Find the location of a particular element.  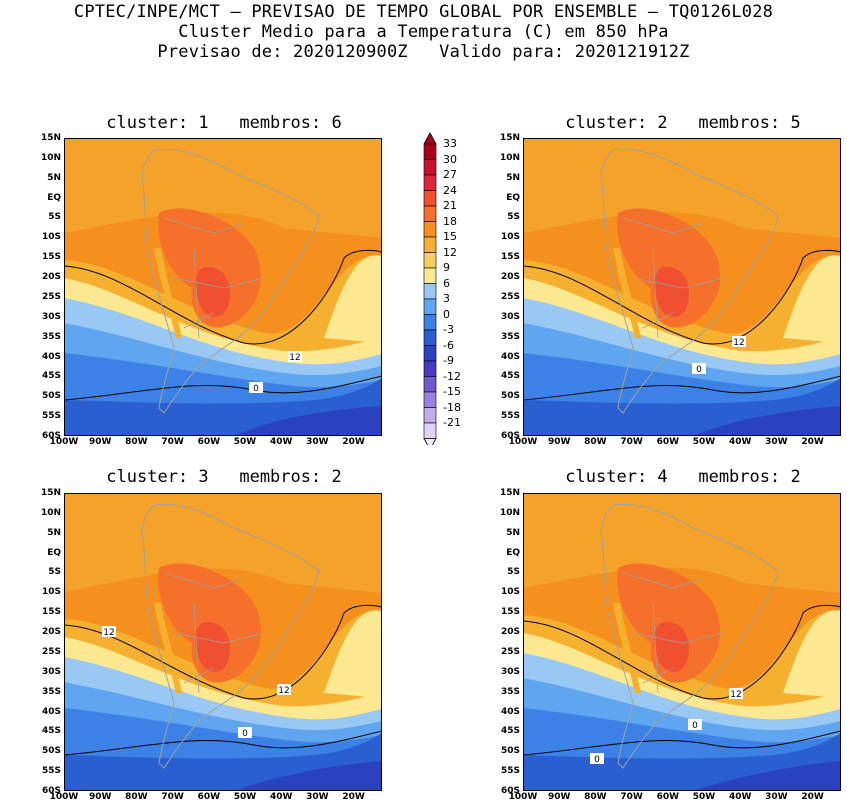

lon-tick-label: 70W is located at coordinates (172, 797).